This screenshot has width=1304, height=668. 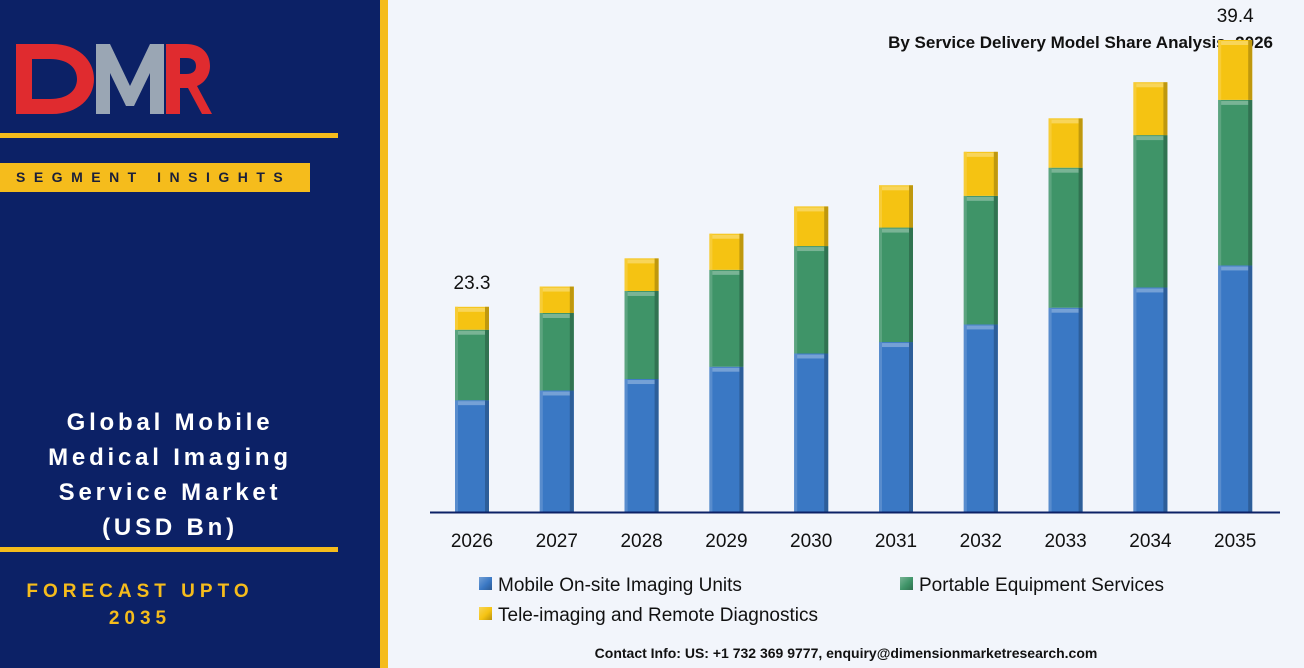 I want to click on x-tick-label: 2032, so click(x=981, y=541).